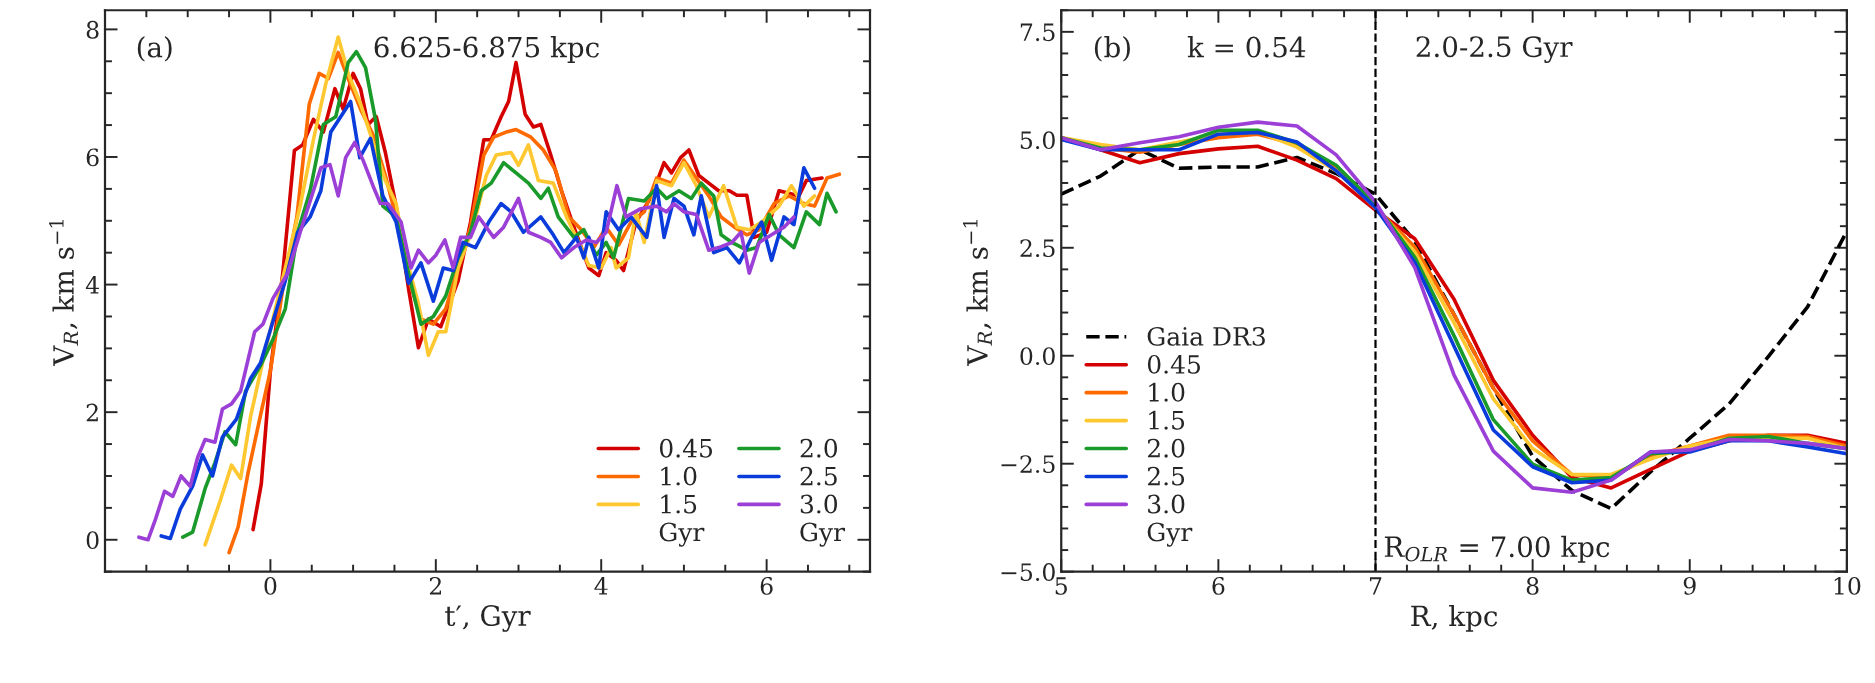 The width and height of the screenshot is (1875, 683). I want to click on legend-label: Gaia DR3, so click(1206, 336).